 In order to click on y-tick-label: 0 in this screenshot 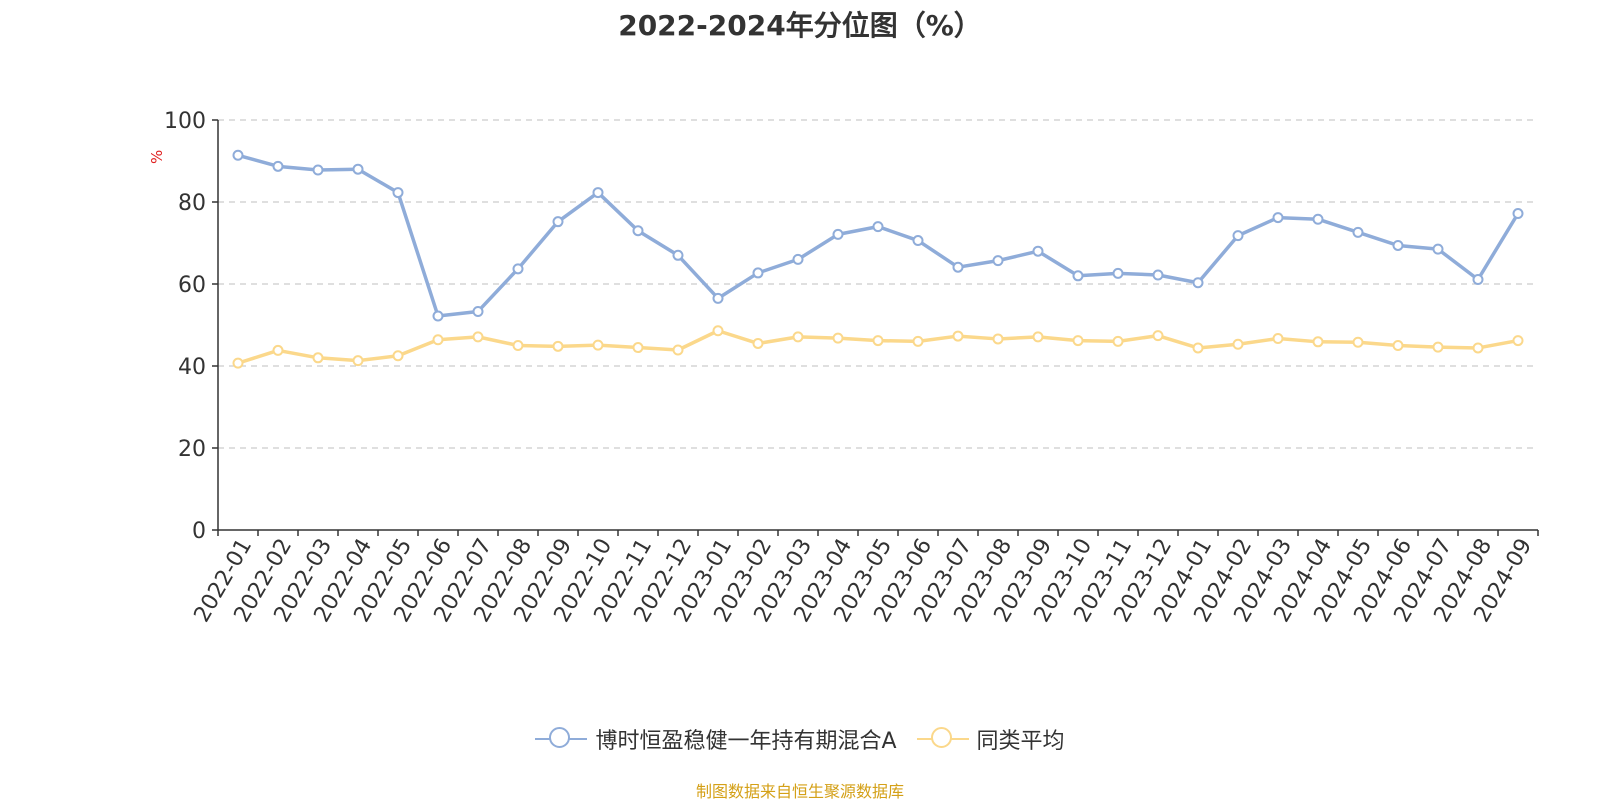, I will do `click(199, 531)`.